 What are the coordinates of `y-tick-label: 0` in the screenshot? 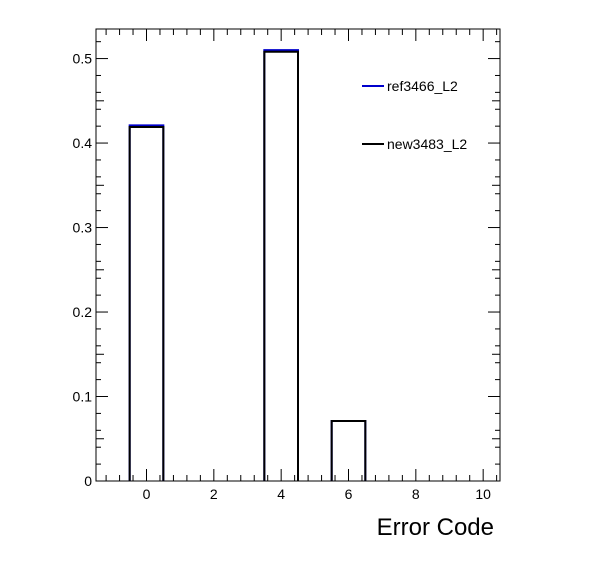 It's located at (88, 481).